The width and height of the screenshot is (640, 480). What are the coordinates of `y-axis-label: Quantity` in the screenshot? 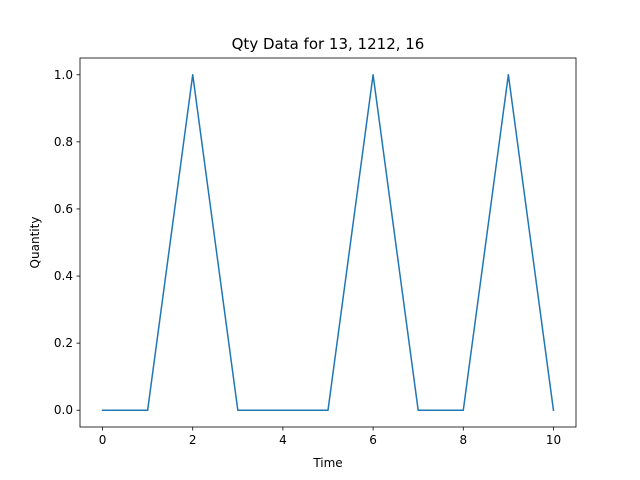 It's located at (35, 243).